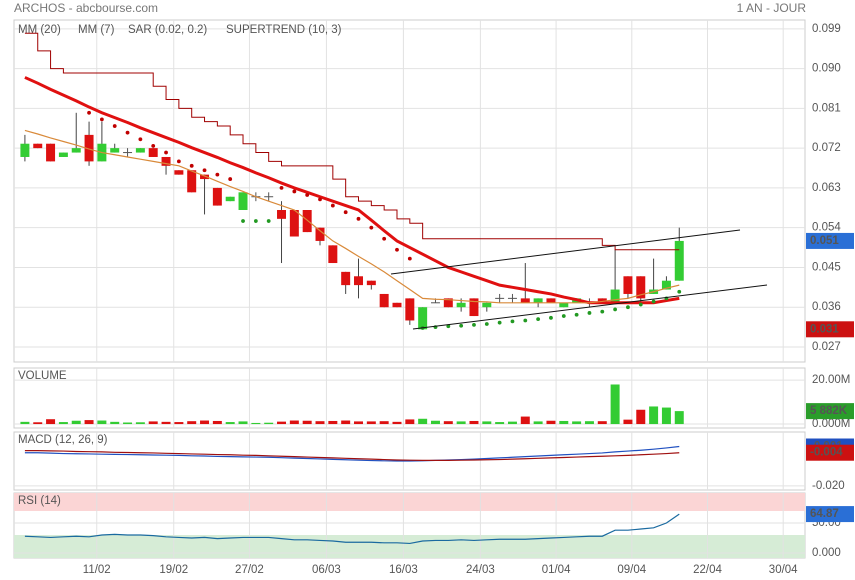  Describe the element at coordinates (556, 570) in the screenshot. I see `x-tick-label: 01/04` at that location.